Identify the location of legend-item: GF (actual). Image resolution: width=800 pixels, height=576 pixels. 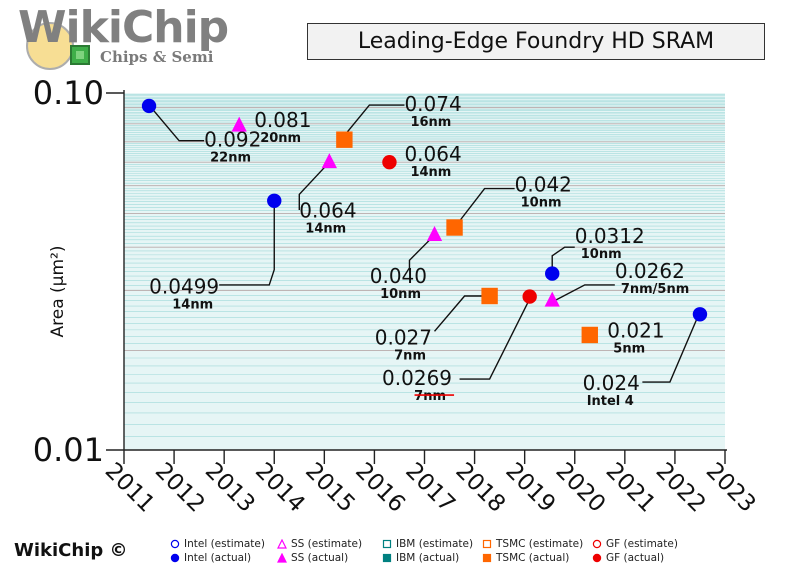
(639, 558).